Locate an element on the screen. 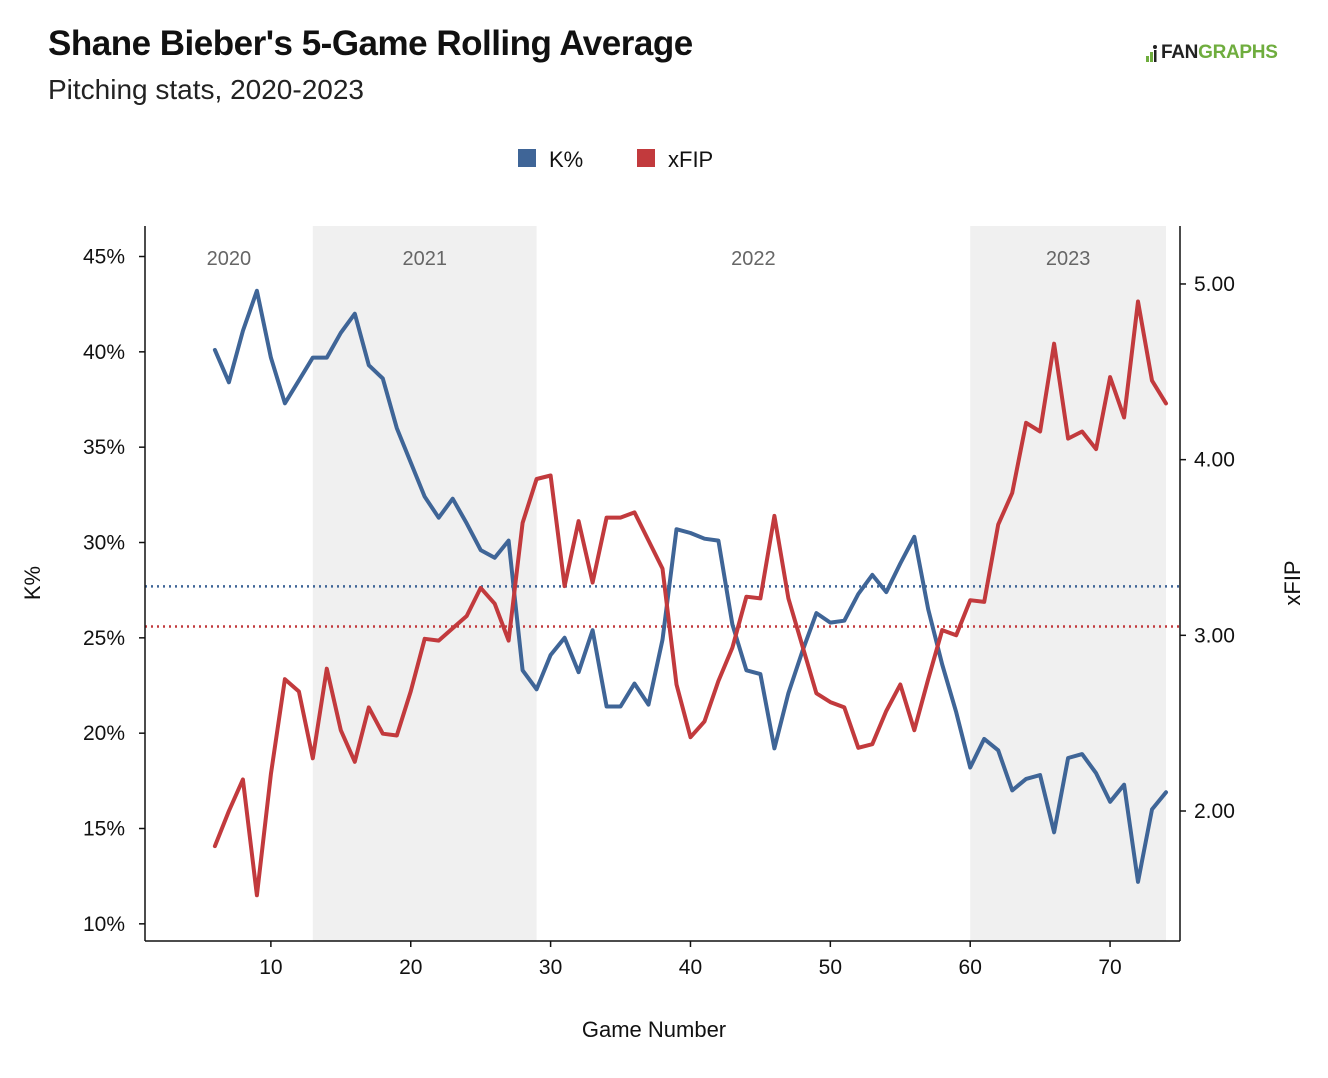  season-label-2023: 2023 is located at coordinates (1068, 259).